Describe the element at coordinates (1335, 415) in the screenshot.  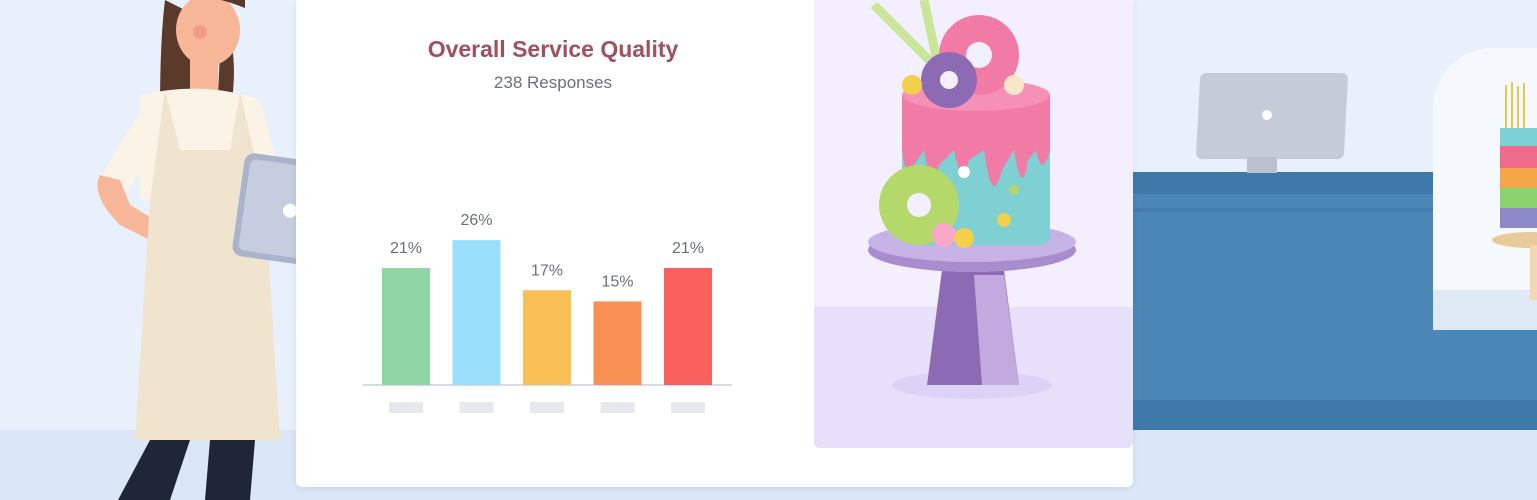
I see `counter-base` at that location.